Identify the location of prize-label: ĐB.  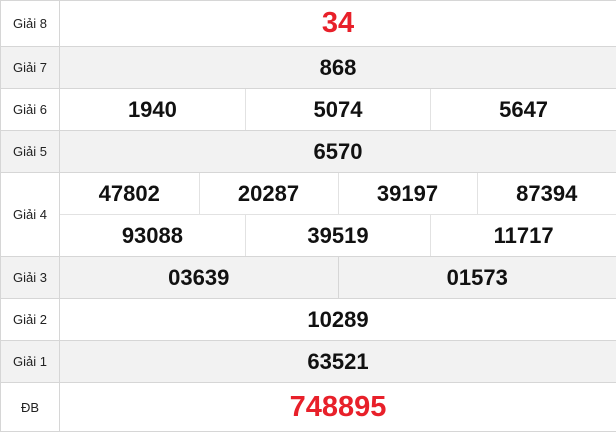
(30, 407).